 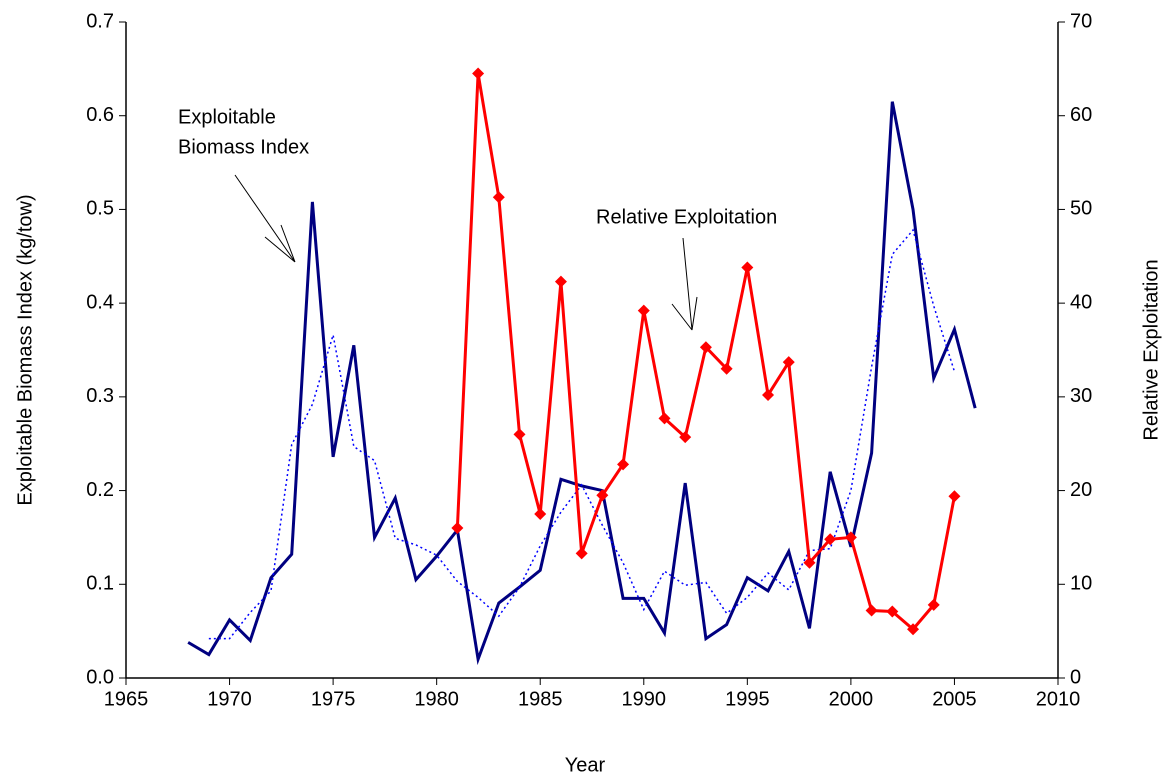 I want to click on annotation-arrow, so click(x=466, y=252).